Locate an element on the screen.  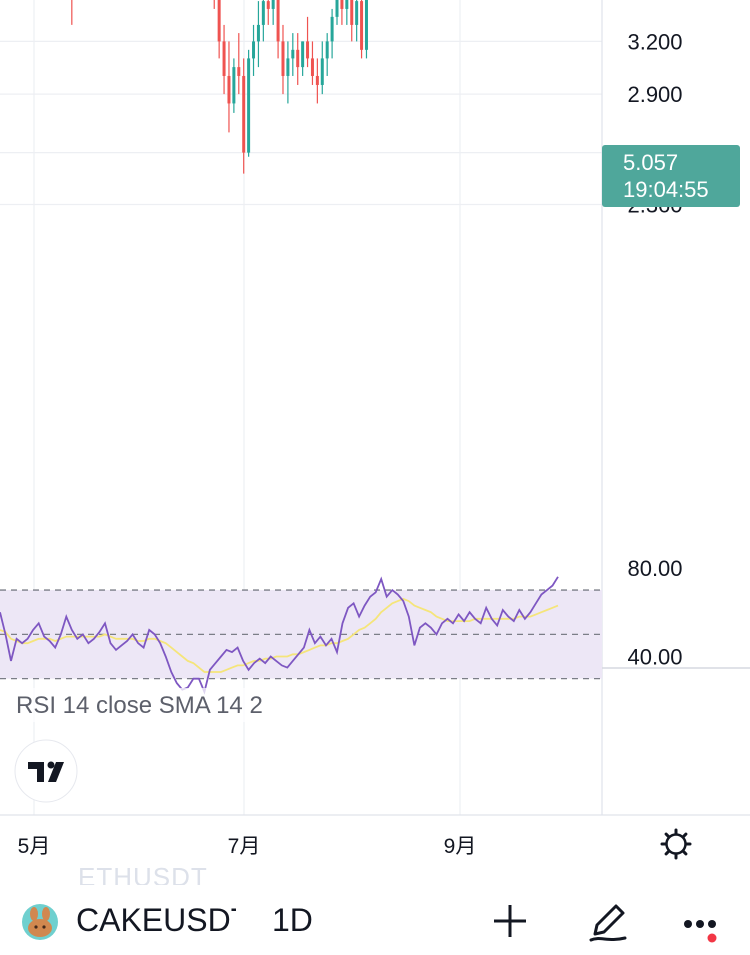
interval-selector: 1D is located at coordinates (292, 920).